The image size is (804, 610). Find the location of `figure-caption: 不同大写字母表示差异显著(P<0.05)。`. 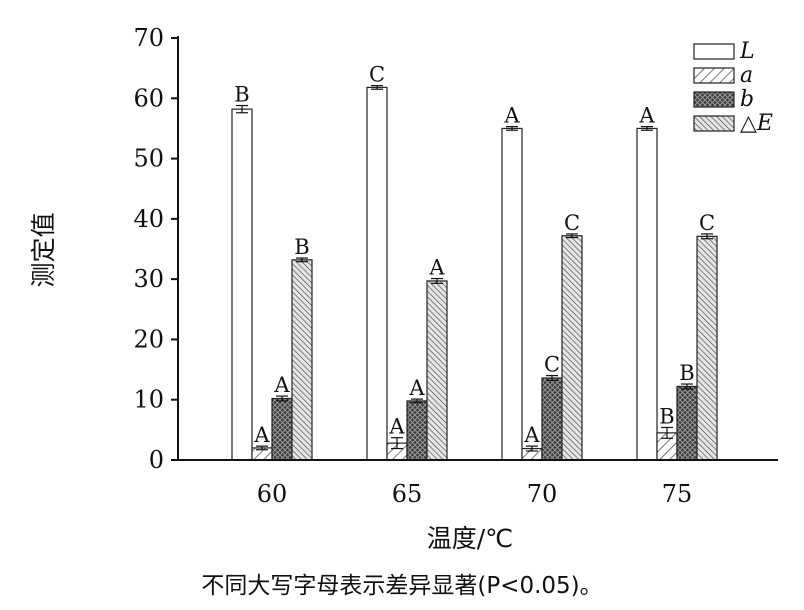

figure-caption: 不同大写字母表示差异显著(P<0.05)。 is located at coordinates (402, 586).